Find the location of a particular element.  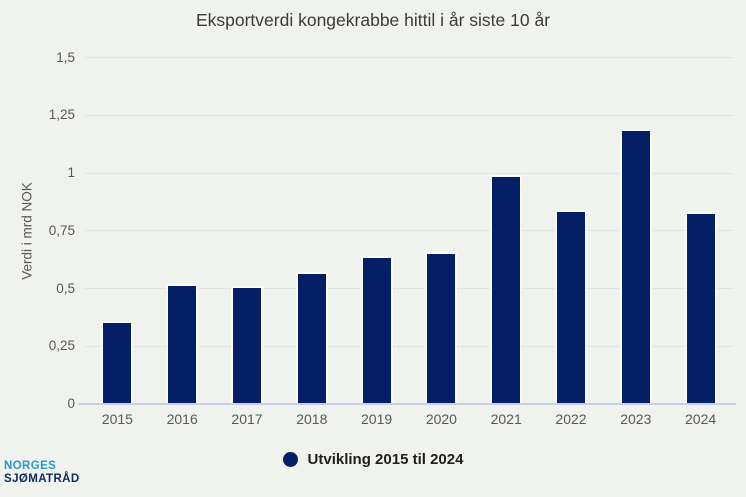

legend-label: Utvikling 2015 til 2024 is located at coordinates (385, 459).